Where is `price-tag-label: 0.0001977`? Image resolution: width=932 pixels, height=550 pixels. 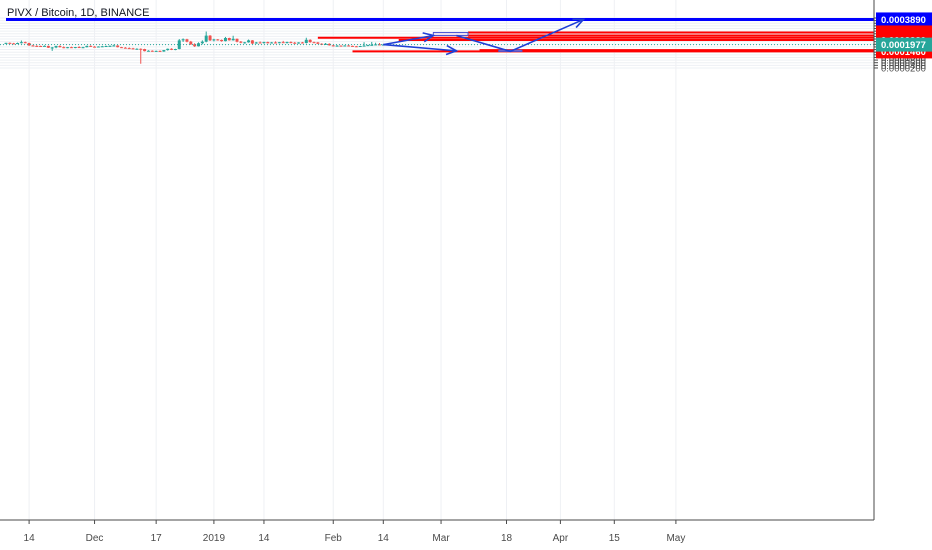
price-tag-label: 0.0001977 is located at coordinates (903, 45).